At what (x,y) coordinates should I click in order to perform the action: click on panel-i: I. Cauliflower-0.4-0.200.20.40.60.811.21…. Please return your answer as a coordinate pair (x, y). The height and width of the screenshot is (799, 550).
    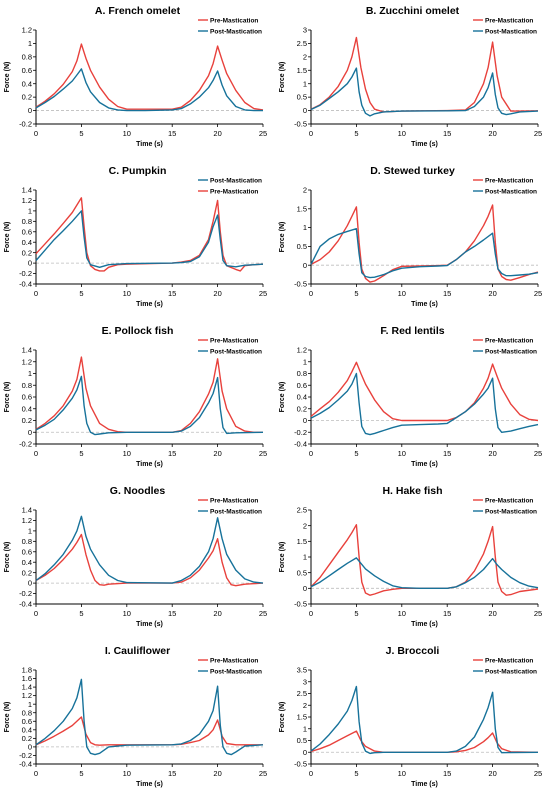
    Looking at the image, I should click on (135, 716).